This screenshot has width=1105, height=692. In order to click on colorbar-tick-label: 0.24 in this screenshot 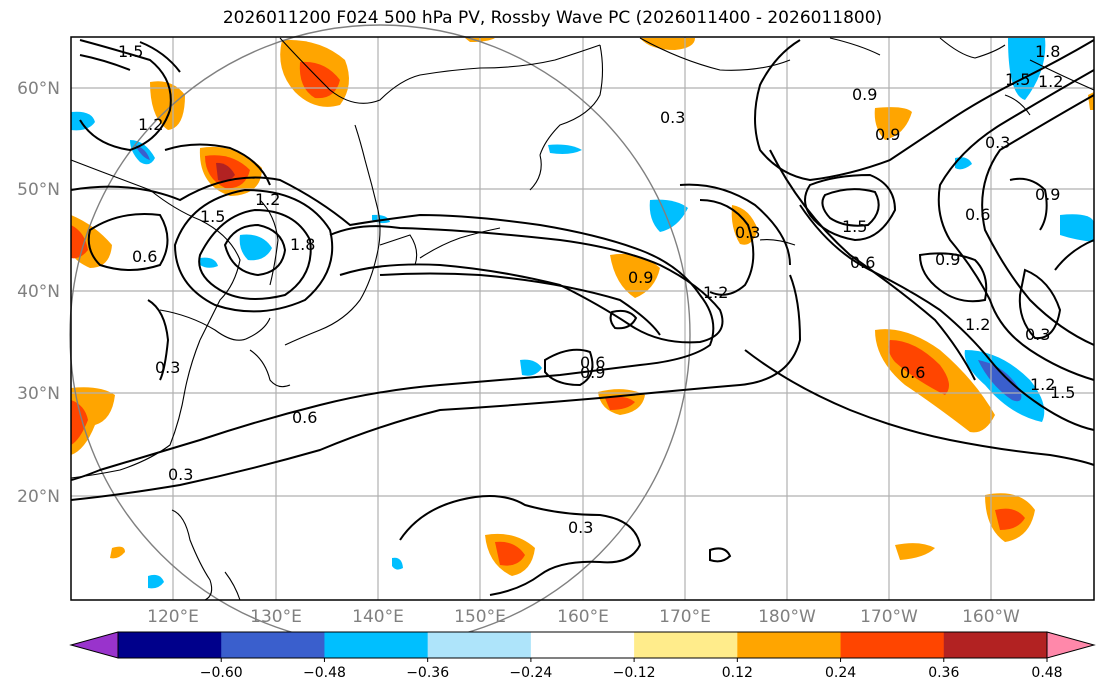, I will do `click(840, 673)`.